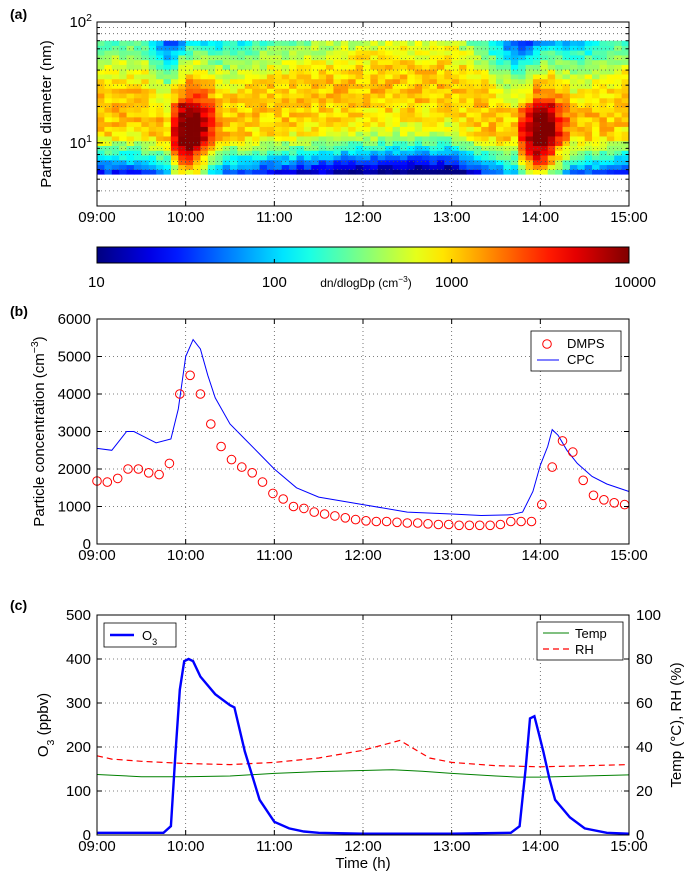  I want to click on panel-b-xtick-label: 11:00, so click(274, 555).